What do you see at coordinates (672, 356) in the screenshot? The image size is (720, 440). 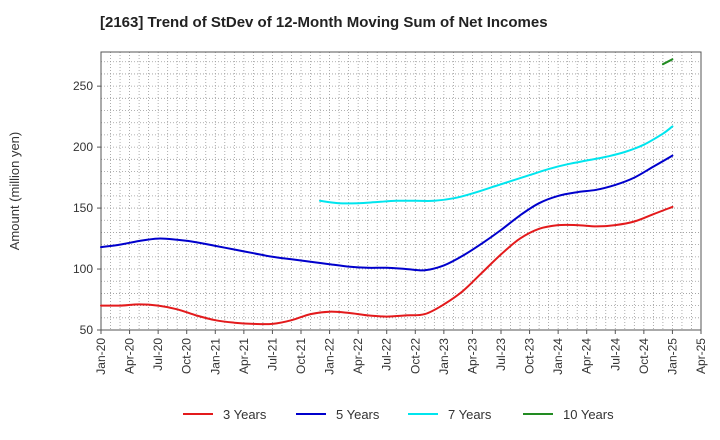 I see `x-tick-label: Jan-25` at bounding box center [672, 356].